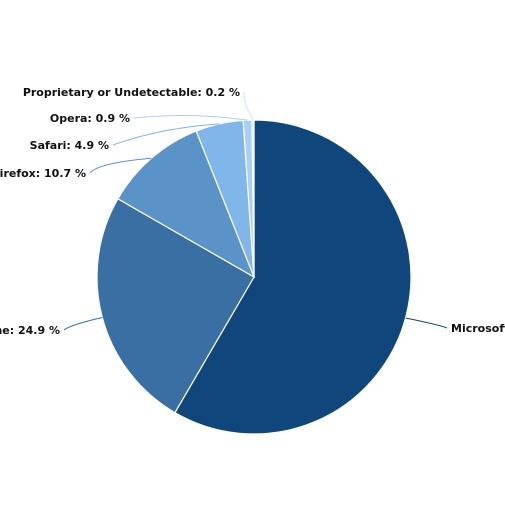  I want to click on data-label-safari: Safari: 4.9 %, so click(69, 145).